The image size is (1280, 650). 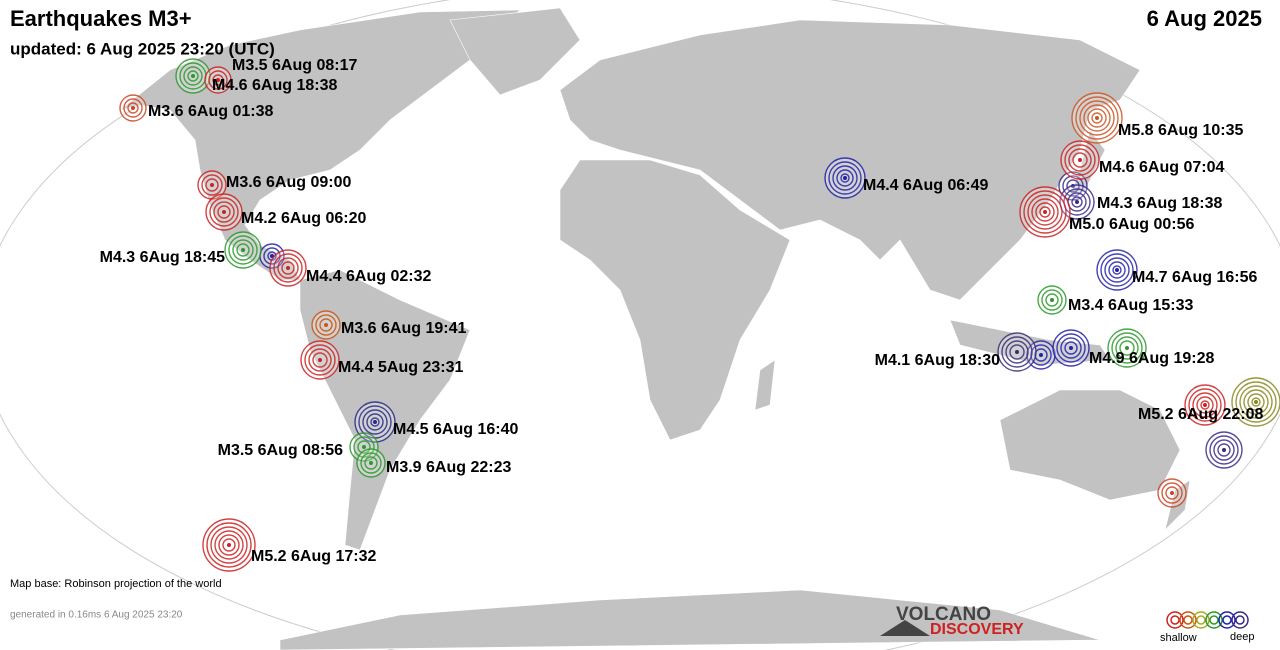 I want to click on title: Earthquakes M3+, so click(x=101, y=18).